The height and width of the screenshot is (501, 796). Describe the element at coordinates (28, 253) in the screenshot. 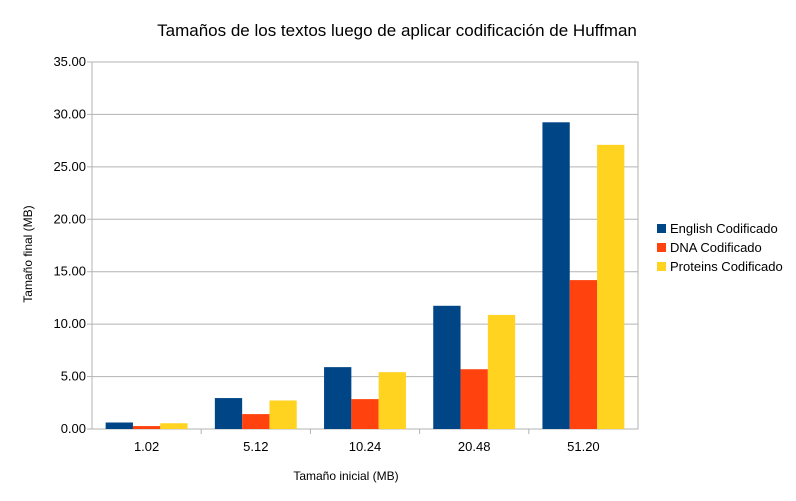

I see `y-axis-label: Tamaño final (MB)` at that location.